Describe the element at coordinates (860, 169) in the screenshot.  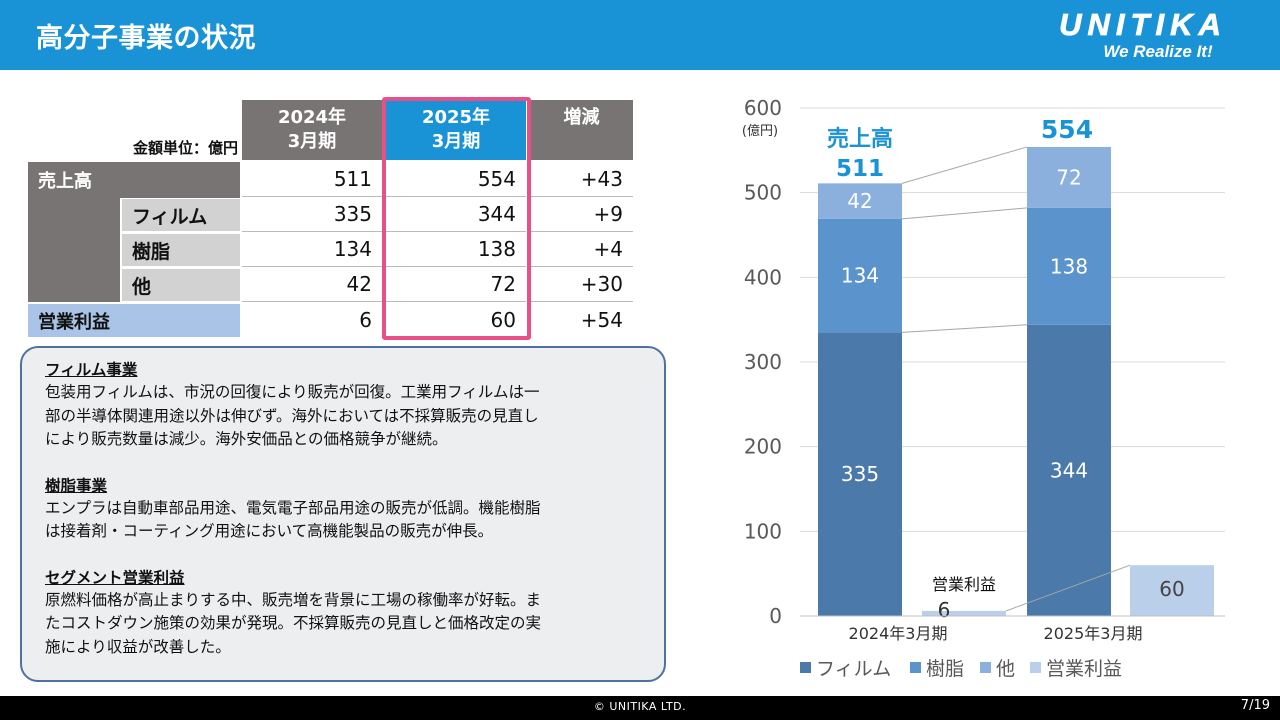
I see `total-value: 511` at that location.